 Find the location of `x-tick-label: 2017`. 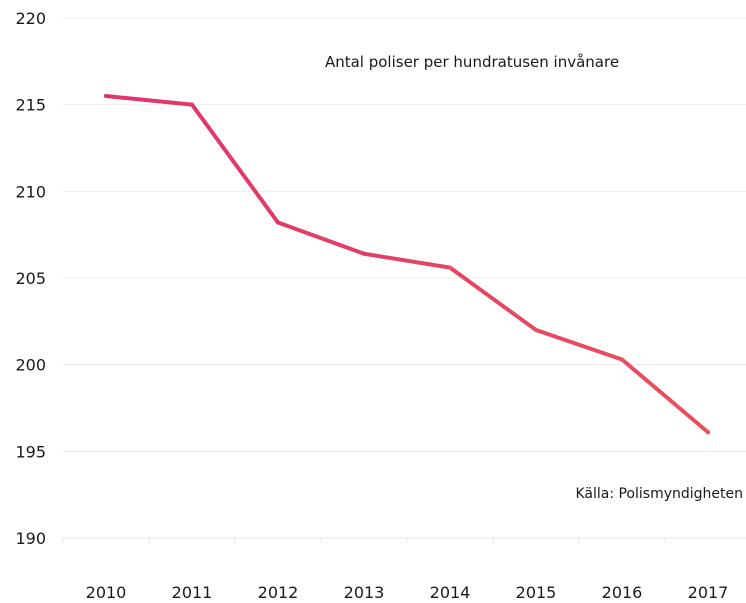

x-tick-label: 2017 is located at coordinates (708, 592).